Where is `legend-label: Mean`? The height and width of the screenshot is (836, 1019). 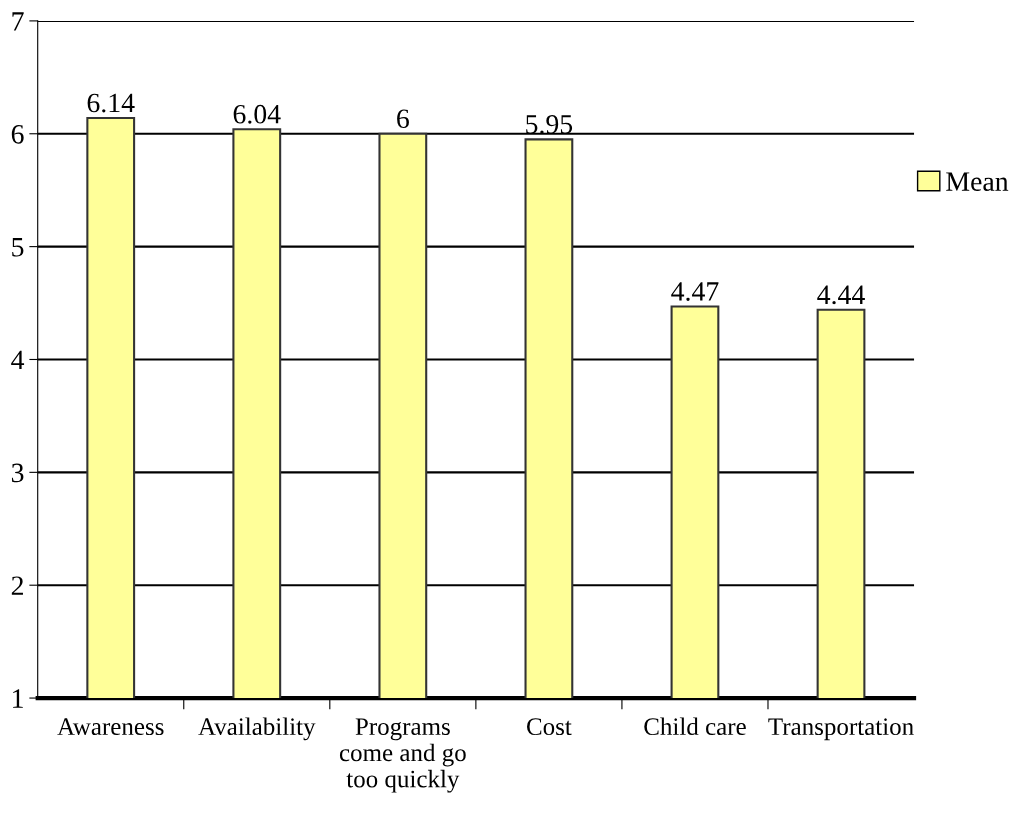
legend-label: Mean is located at coordinates (977, 181).